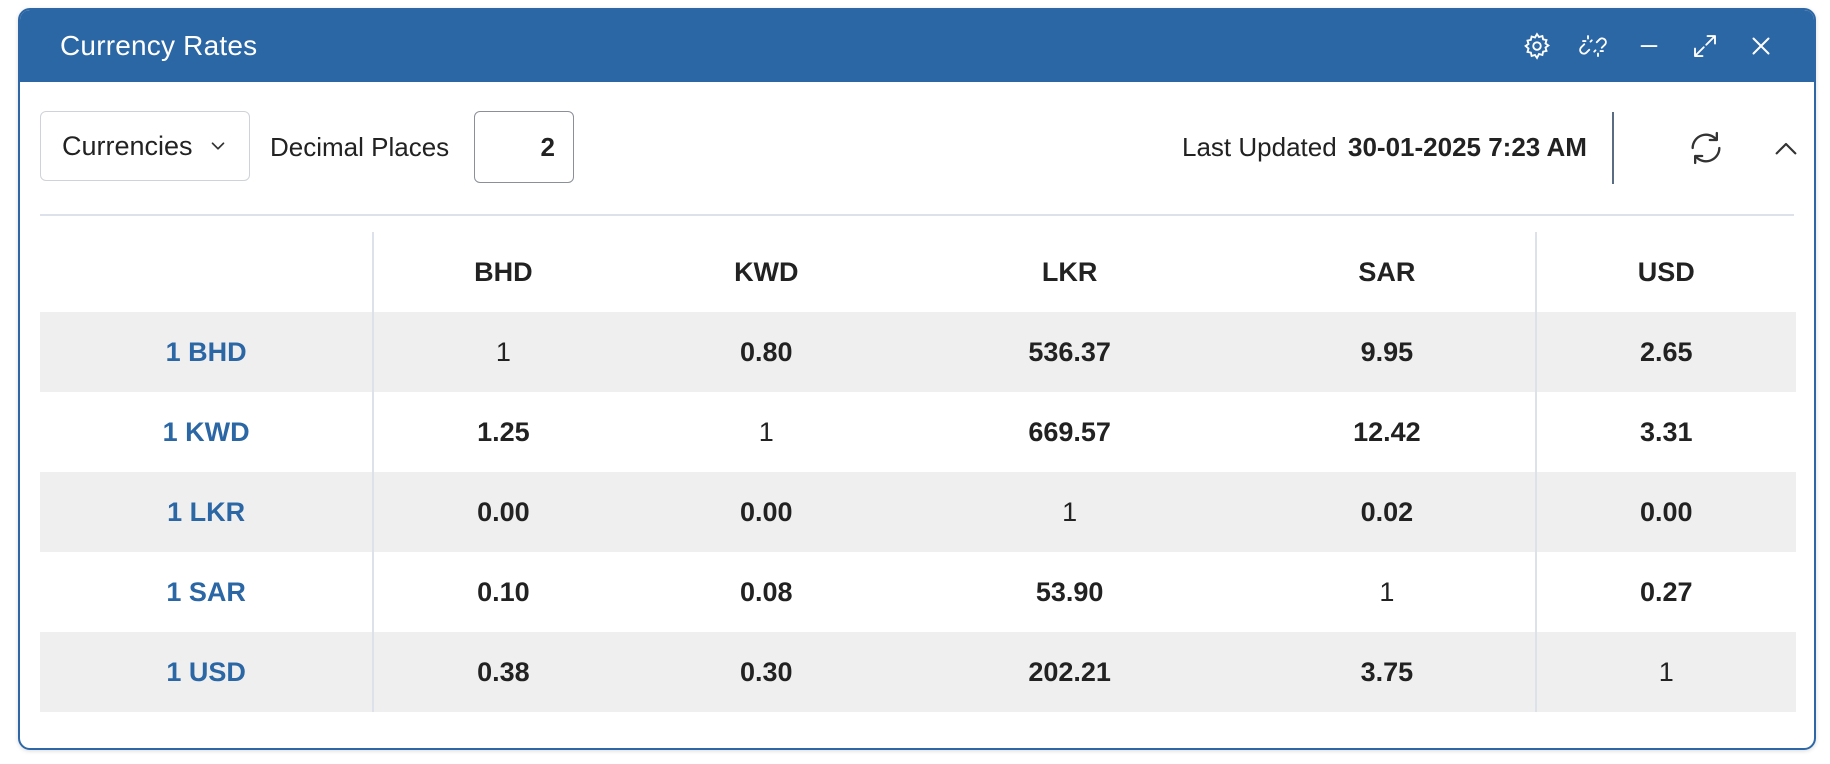 This screenshot has height=764, width=1830. Describe the element at coordinates (1666, 431) in the screenshot. I see `rate-cell: 3.31` at that location.